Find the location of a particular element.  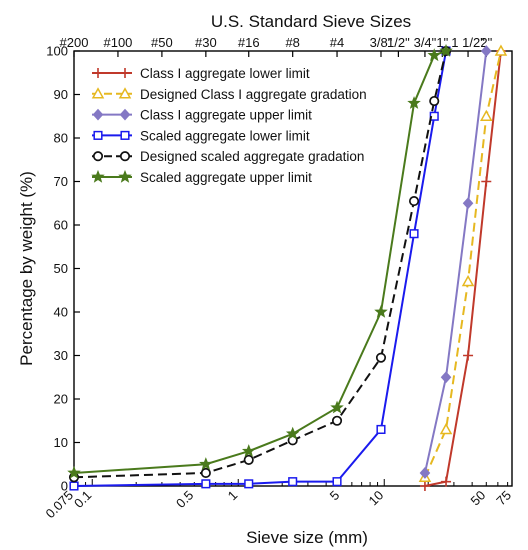

y-axis-title: Percentage by weight (%) is located at coordinates (26, 268).